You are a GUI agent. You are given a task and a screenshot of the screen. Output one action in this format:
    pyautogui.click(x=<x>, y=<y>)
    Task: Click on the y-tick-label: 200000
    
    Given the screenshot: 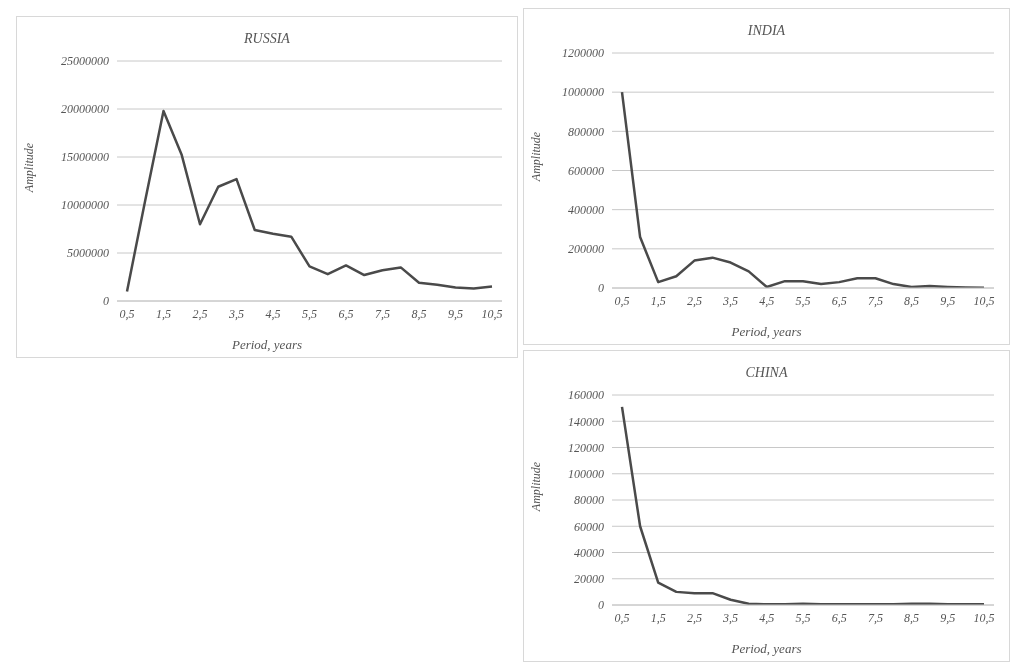 What is the action you would take?
    pyautogui.click(x=586, y=249)
    